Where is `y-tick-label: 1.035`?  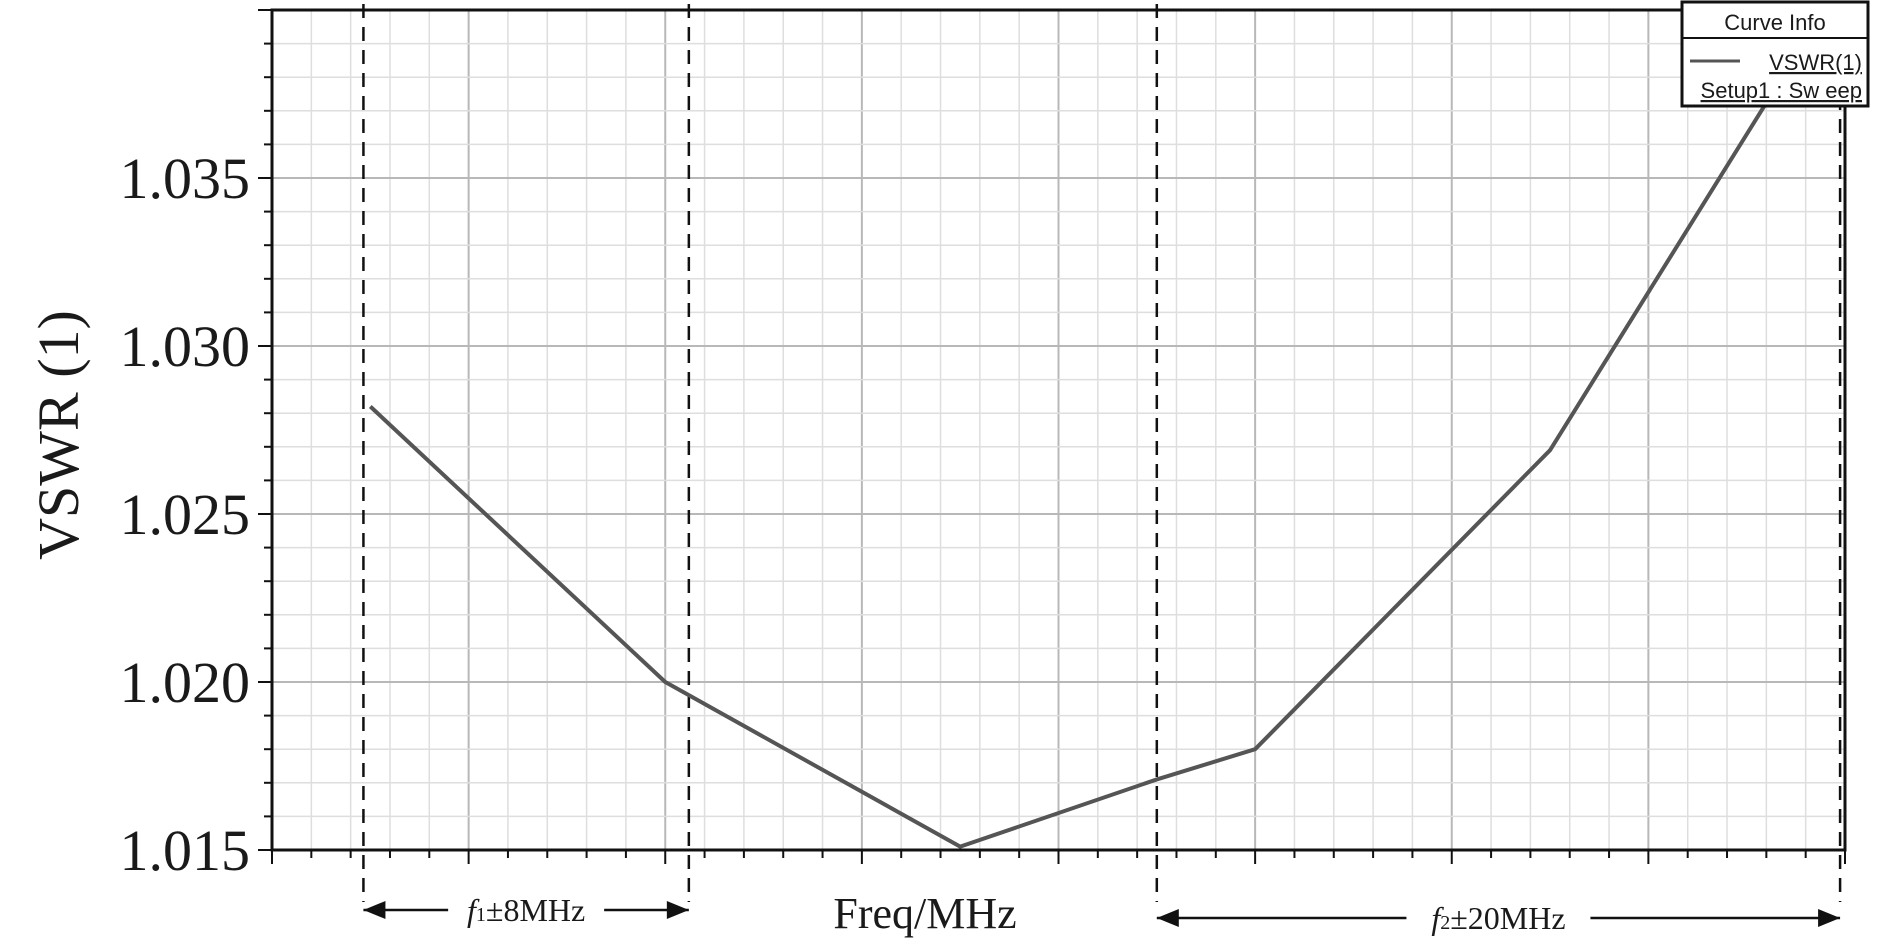 y-tick-label: 1.035 is located at coordinates (185, 178).